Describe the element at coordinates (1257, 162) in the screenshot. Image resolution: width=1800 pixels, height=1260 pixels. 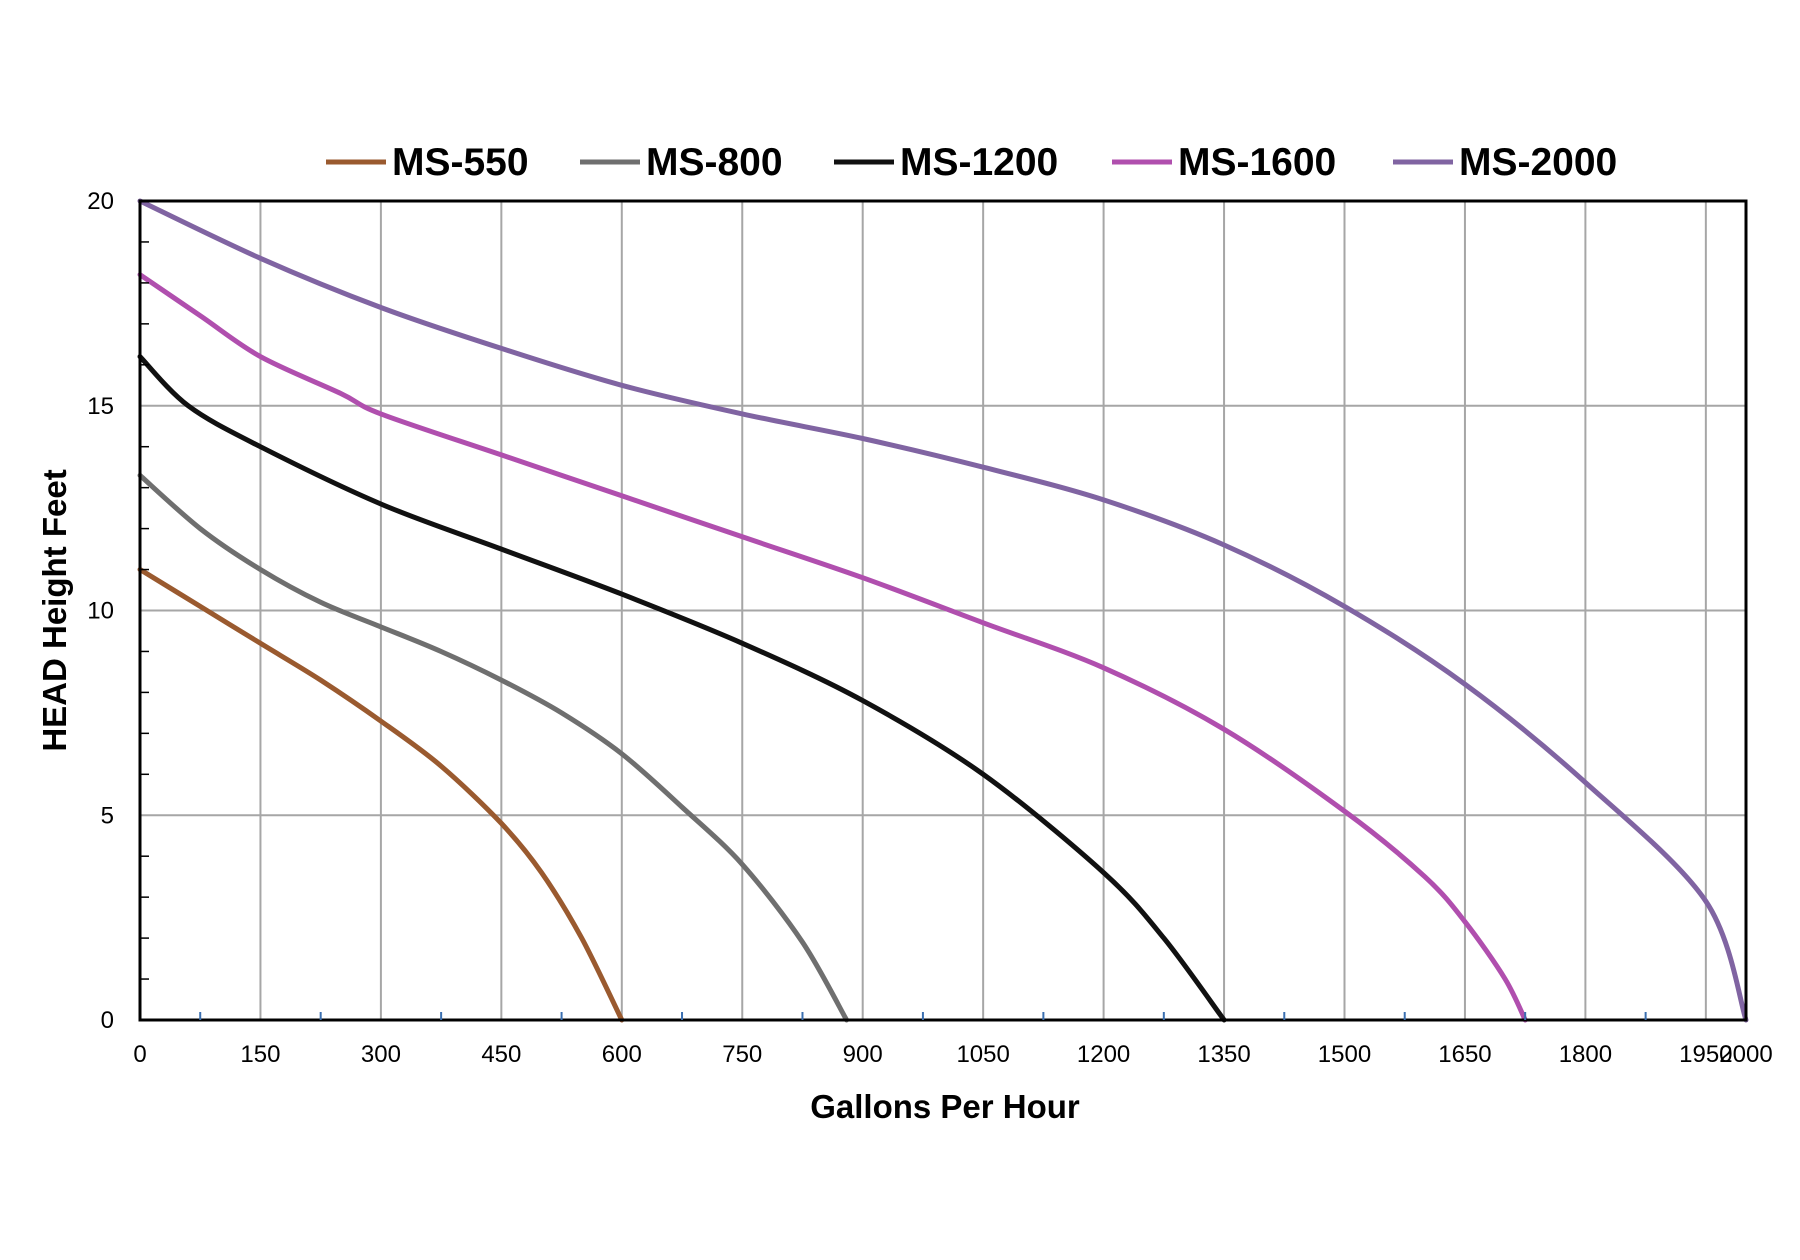
I see `legend-label: MS-1600` at that location.